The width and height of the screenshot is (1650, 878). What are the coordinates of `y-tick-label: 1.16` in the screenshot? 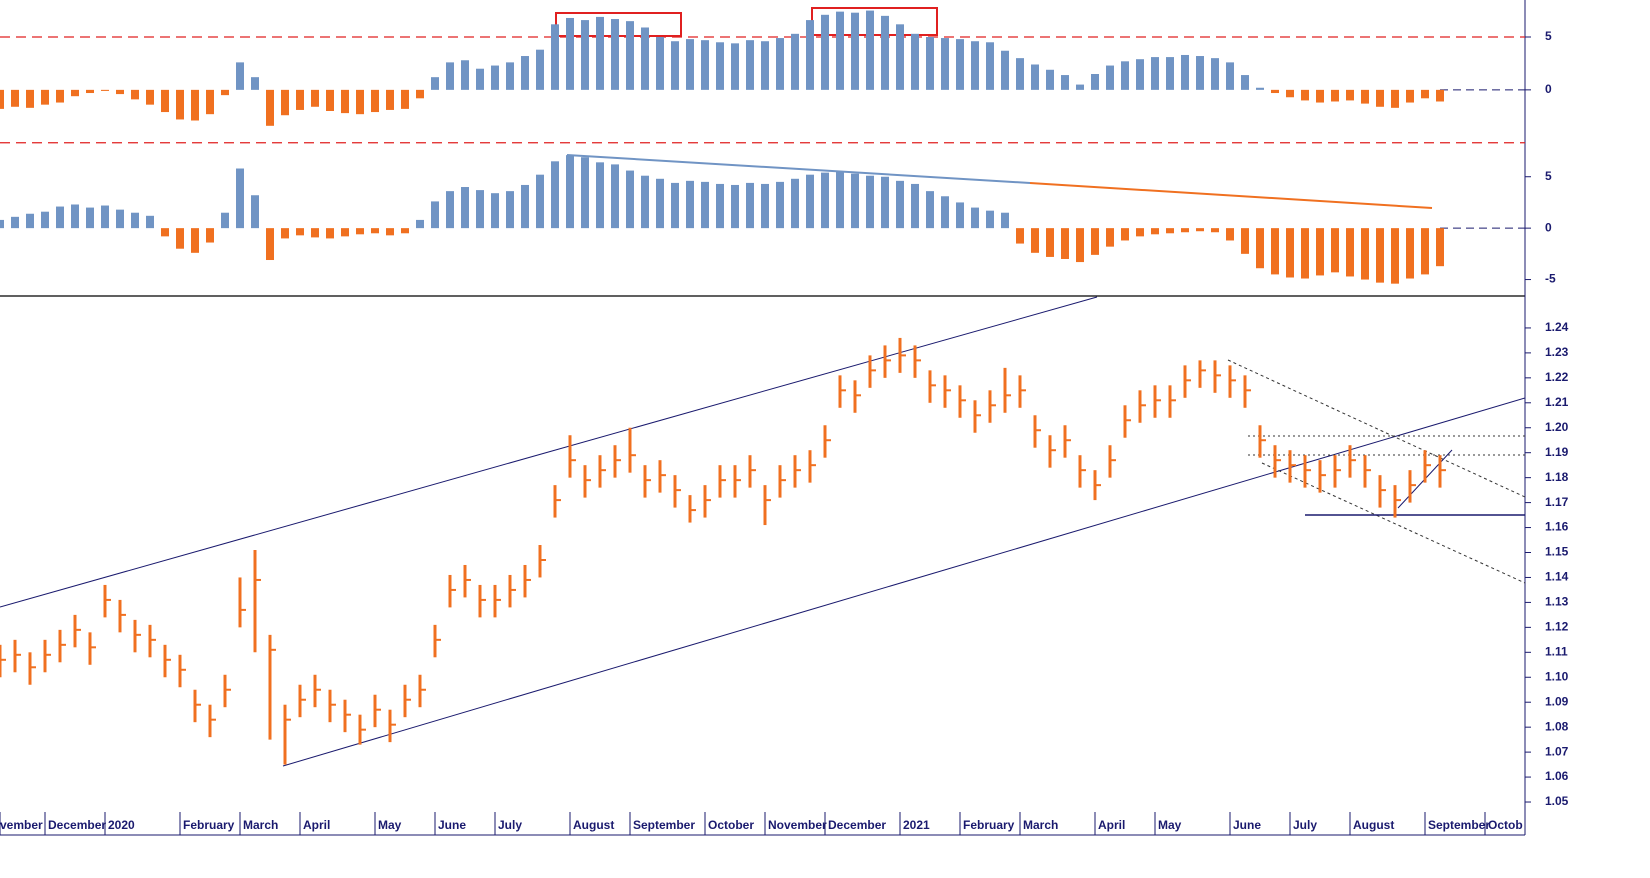 It's located at (1557, 527).